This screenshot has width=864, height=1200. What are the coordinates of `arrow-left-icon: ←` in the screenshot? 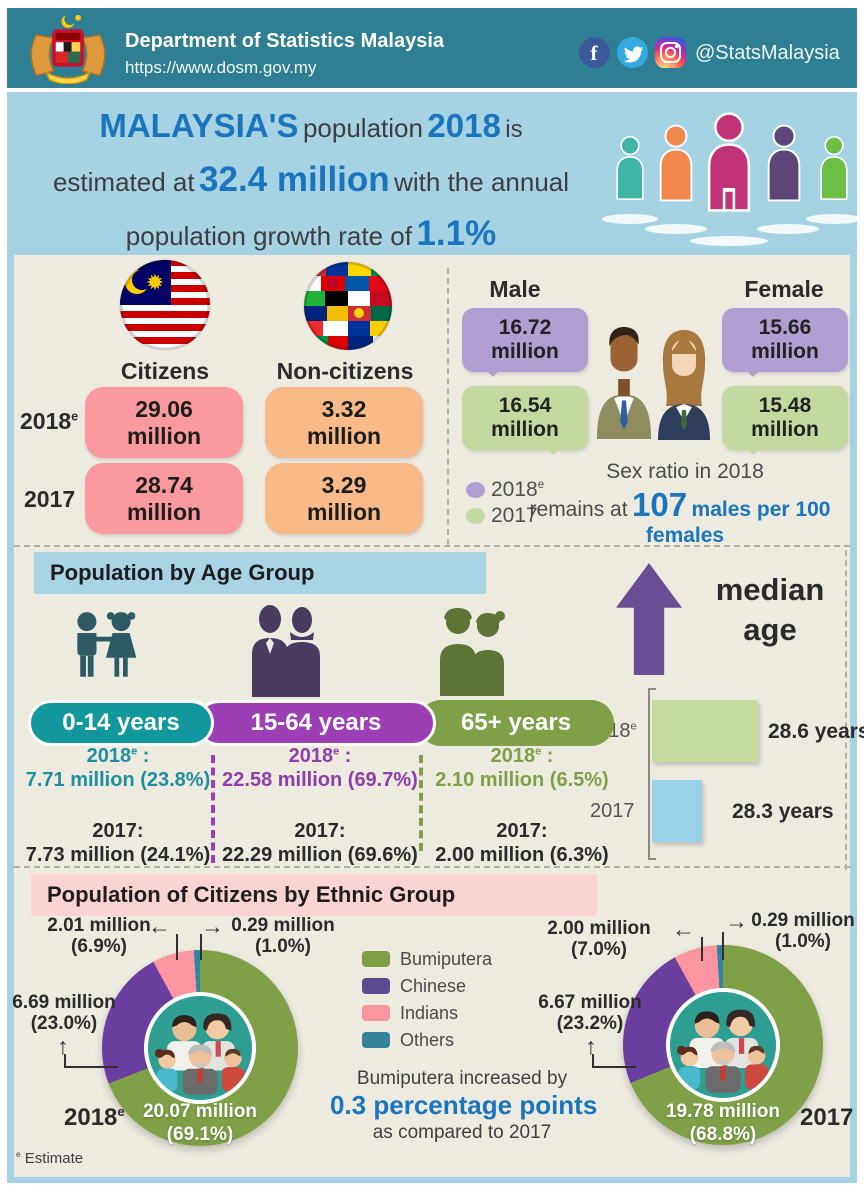 It's located at (159, 926).